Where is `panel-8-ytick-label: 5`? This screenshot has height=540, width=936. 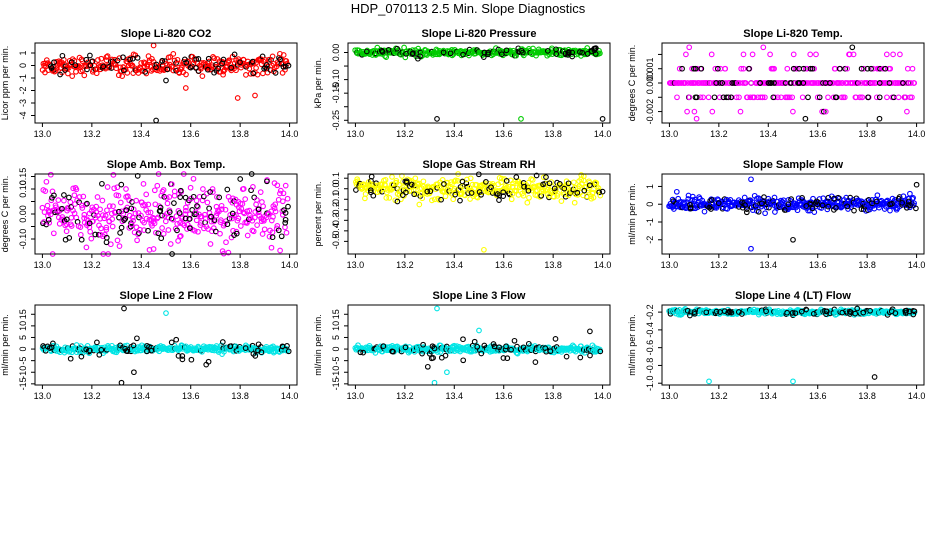 panel-8-ytick-label: 5 is located at coordinates (336, 337).